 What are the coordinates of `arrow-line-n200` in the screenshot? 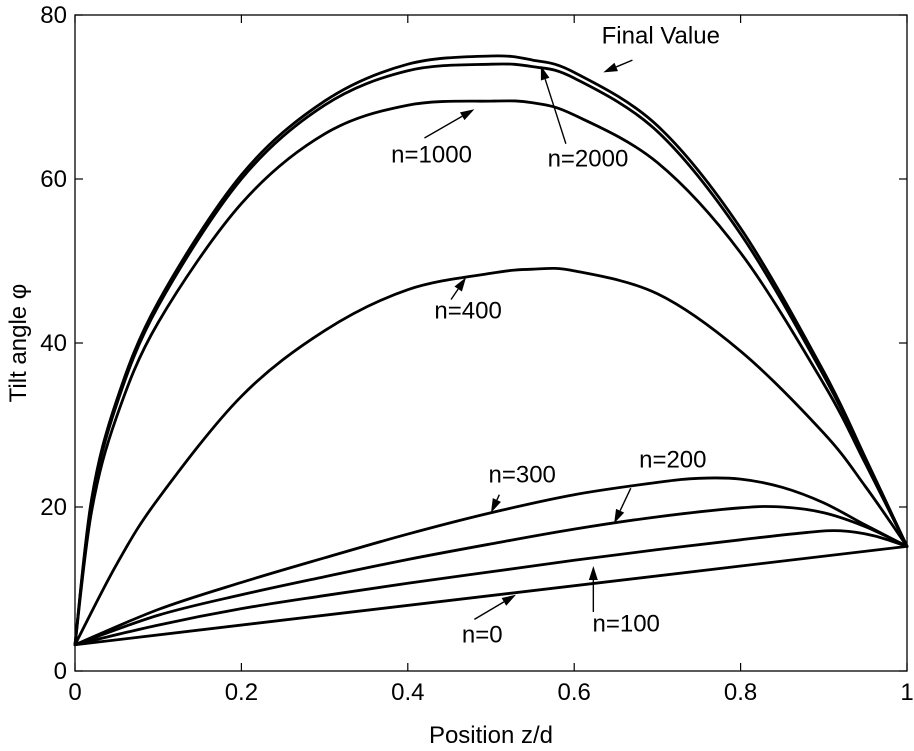 It's located at (625, 499).